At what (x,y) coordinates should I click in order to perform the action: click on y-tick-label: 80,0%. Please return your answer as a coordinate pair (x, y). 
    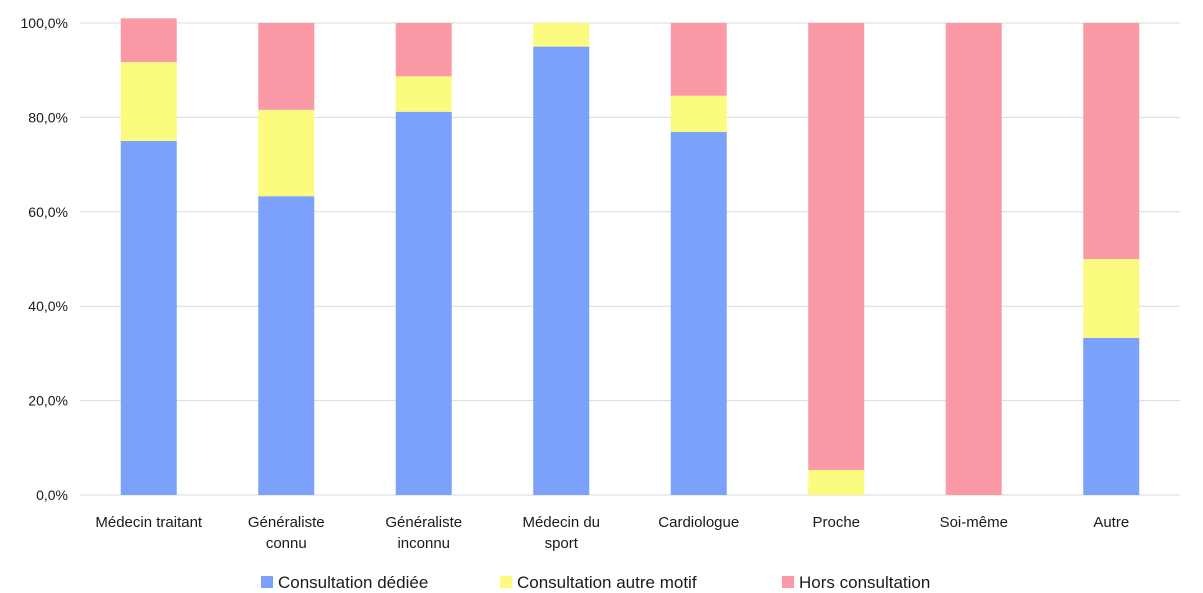
    Looking at the image, I should click on (48, 117).